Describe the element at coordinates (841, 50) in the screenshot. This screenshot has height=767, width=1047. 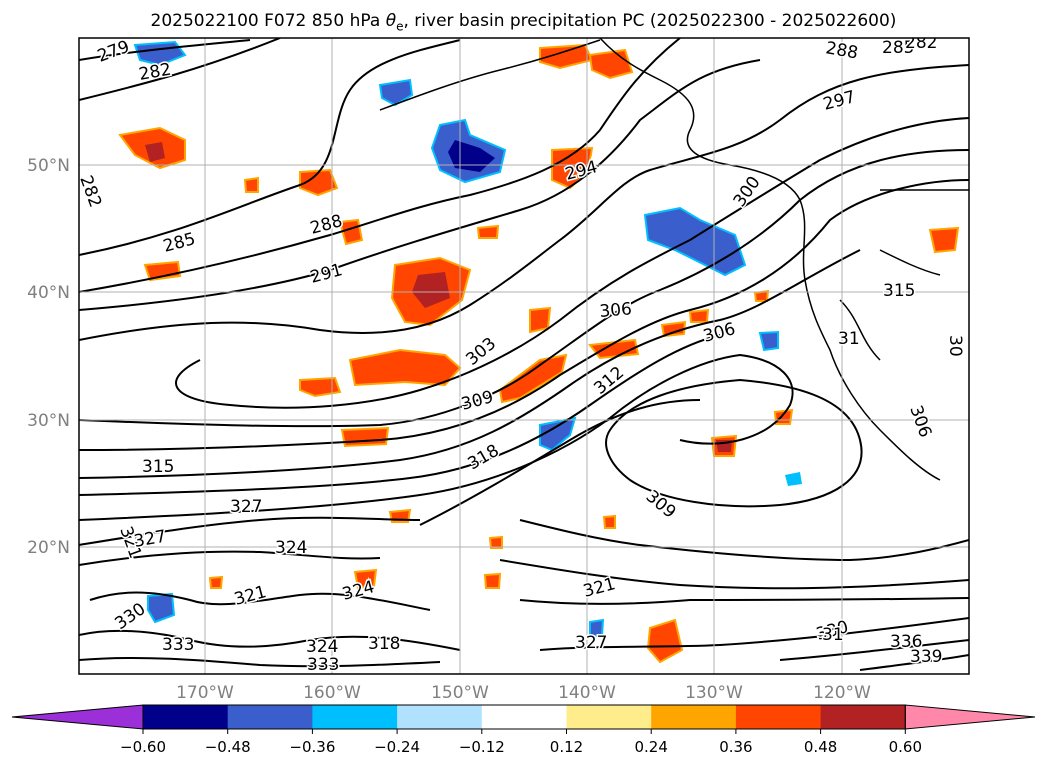
I see `contour-label: 288` at that location.